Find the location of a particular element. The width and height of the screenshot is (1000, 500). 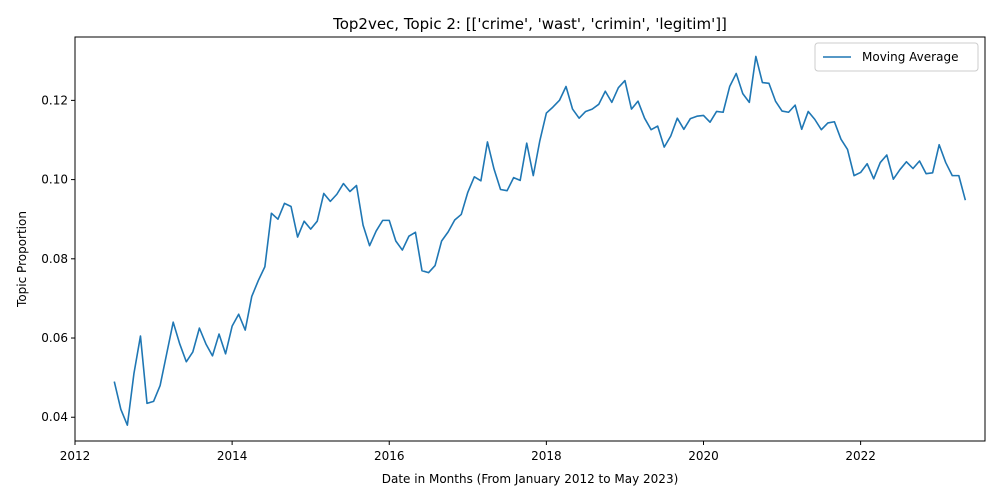

y-tick-label: 0.06 is located at coordinates (54, 338).